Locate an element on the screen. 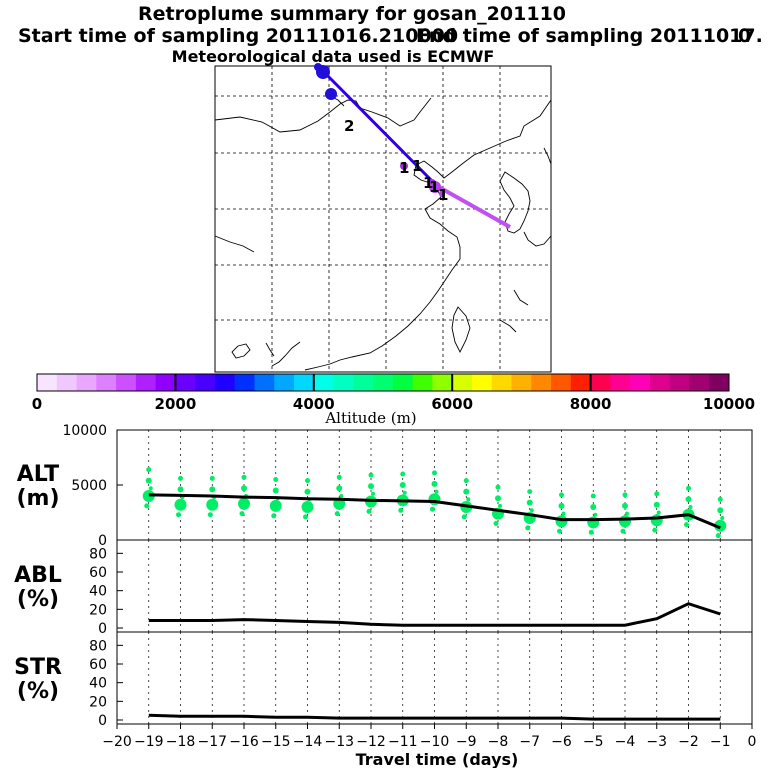 The image size is (768, 768). colorbar-tick-label: 4000 is located at coordinates (314, 404).